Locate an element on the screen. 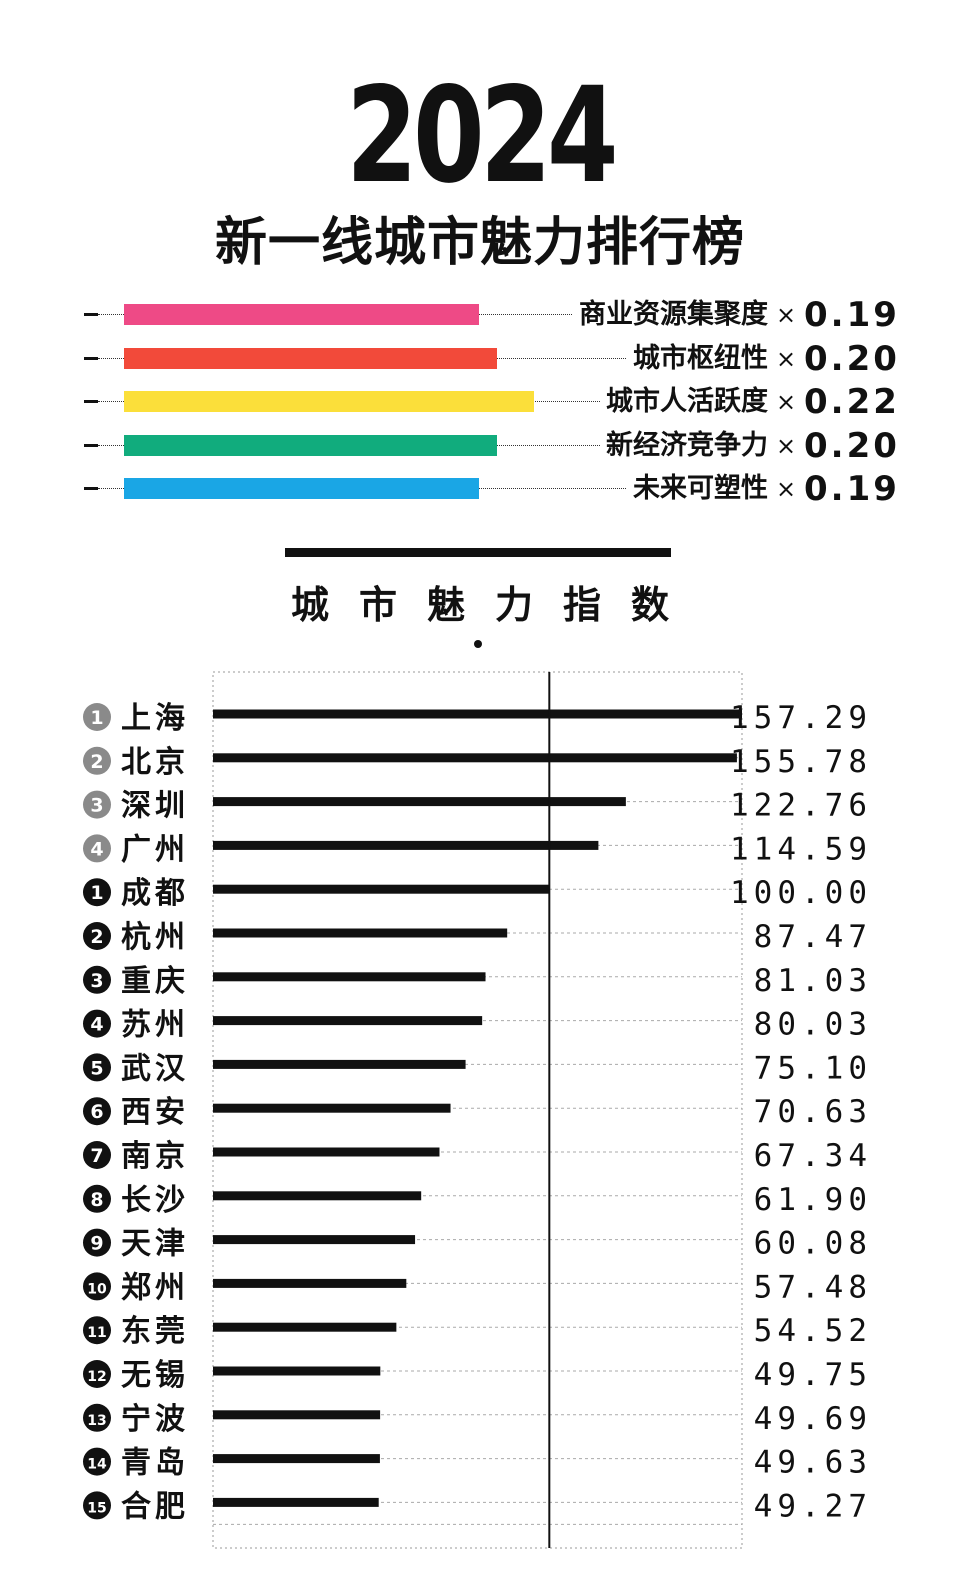  weight-row: 新经济竞争力 × 0.20 is located at coordinates (480, 445).